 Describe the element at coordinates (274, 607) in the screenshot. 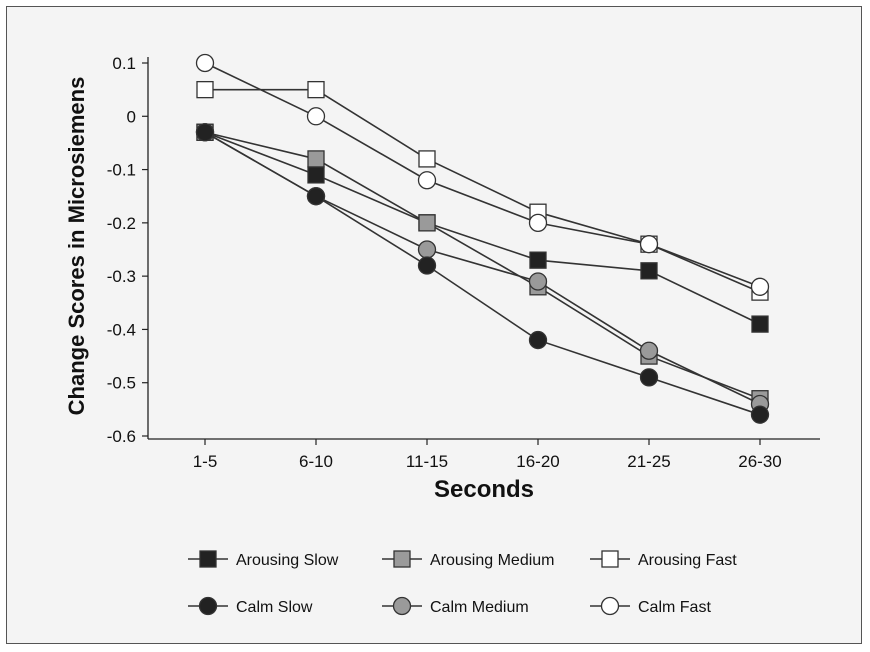

I see `legend-label: Calm Slow` at that location.